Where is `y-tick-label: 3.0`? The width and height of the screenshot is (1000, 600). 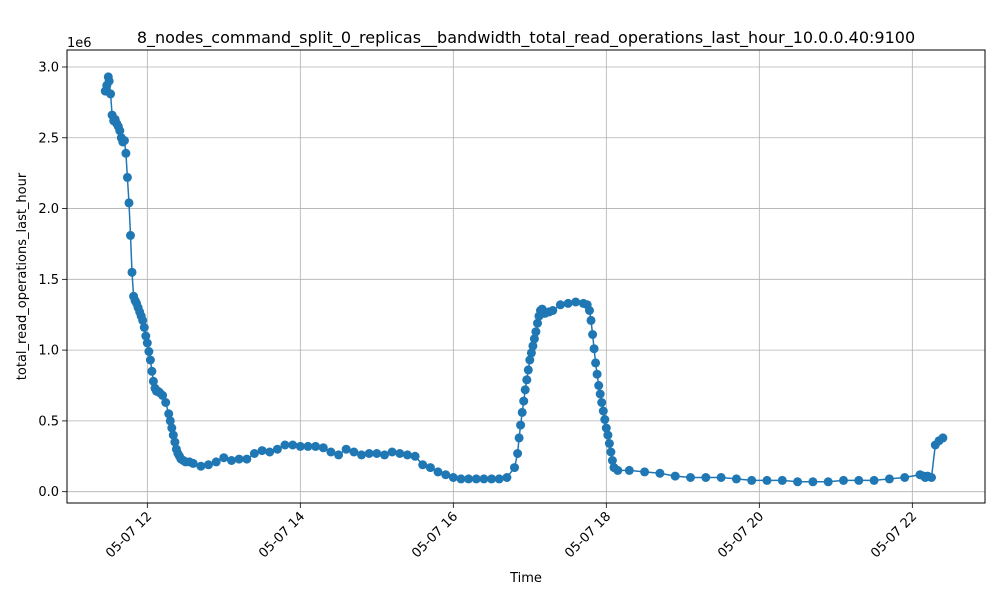 y-tick-label: 3.0 is located at coordinates (48, 67).